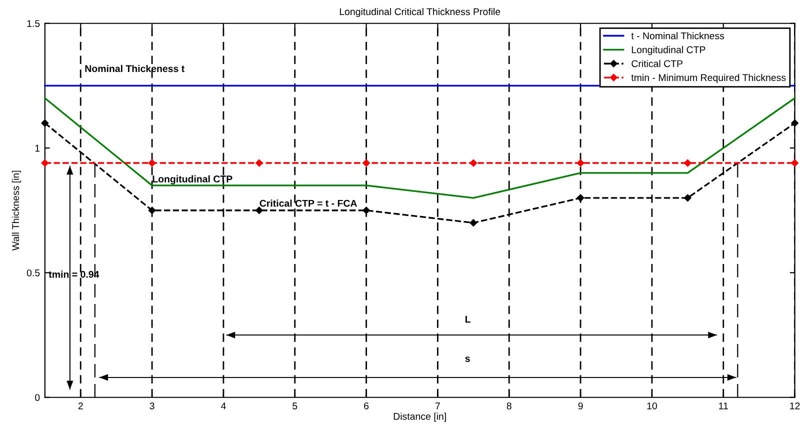 The height and width of the screenshot is (425, 802). What do you see at coordinates (509, 406) in the screenshot?
I see `x-tick-label: 8` at bounding box center [509, 406].